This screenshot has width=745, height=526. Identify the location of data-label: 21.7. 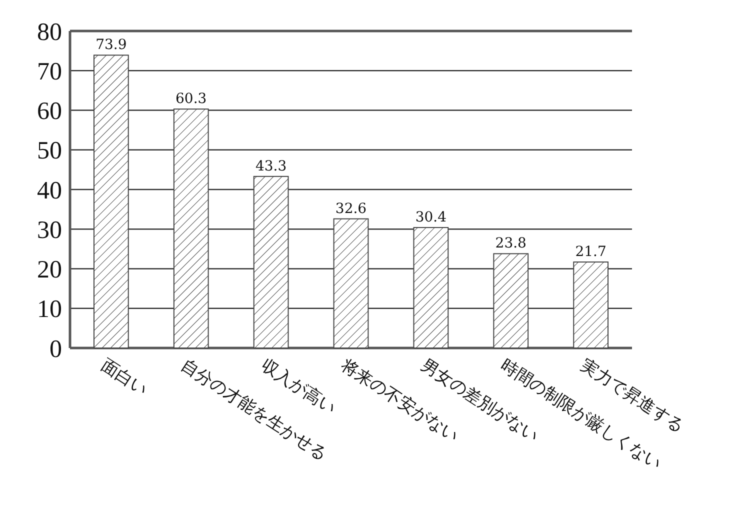
(590, 252).